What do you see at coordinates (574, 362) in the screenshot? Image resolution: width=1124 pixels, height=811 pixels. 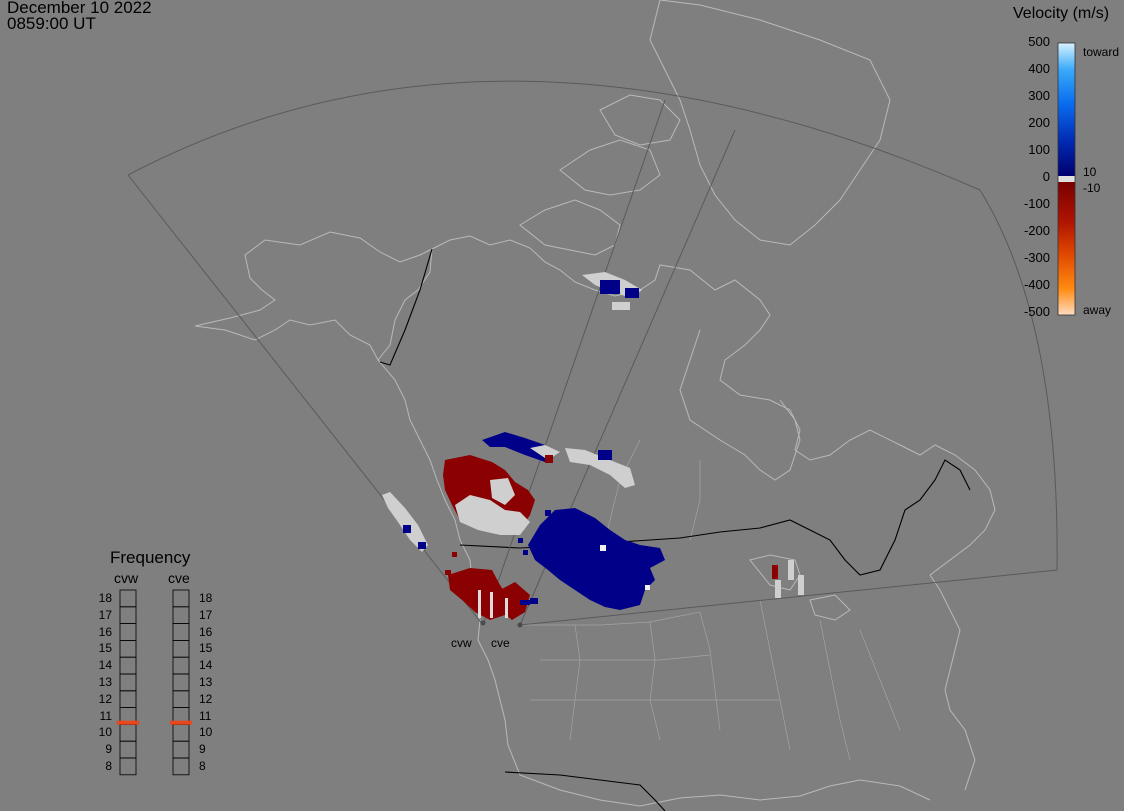 I see `fov-beam-cvw-edge` at bounding box center [574, 362].